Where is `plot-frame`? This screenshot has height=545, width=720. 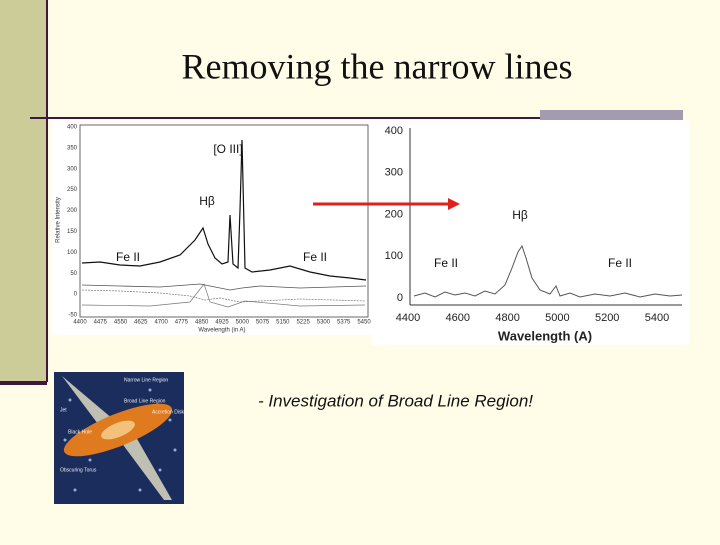 plot-frame is located at coordinates (224, 221).